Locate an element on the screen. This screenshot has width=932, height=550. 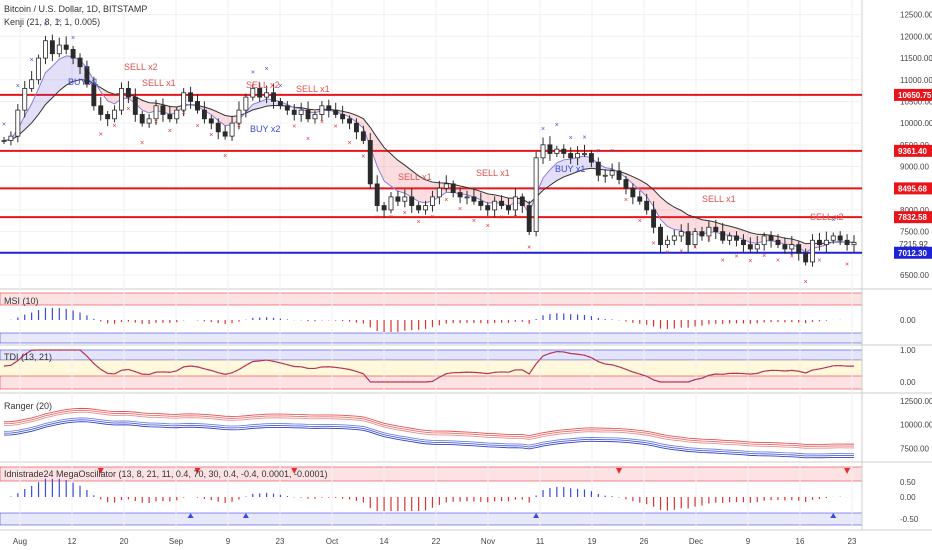
price-axis-label: 12500.00 is located at coordinates (916, 15).